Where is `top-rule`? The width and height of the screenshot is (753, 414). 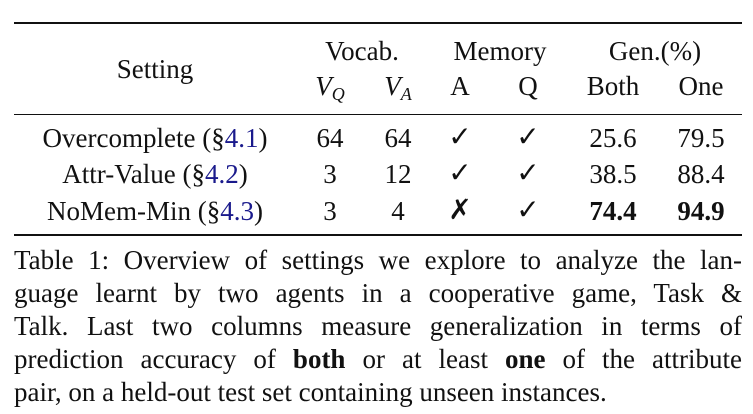
top-rule is located at coordinates (378, 23).